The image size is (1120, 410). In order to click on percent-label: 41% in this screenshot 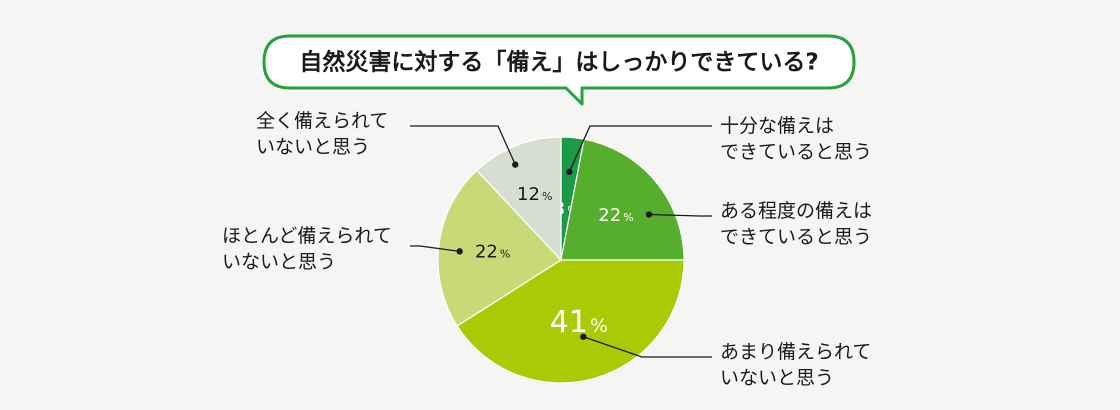, I will do `click(579, 322)`.